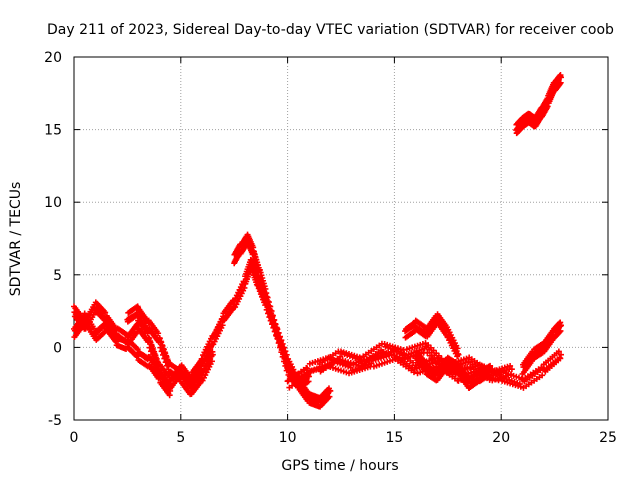 The image size is (640, 480). I want to click on x-tick-label: 10, so click(288, 438).